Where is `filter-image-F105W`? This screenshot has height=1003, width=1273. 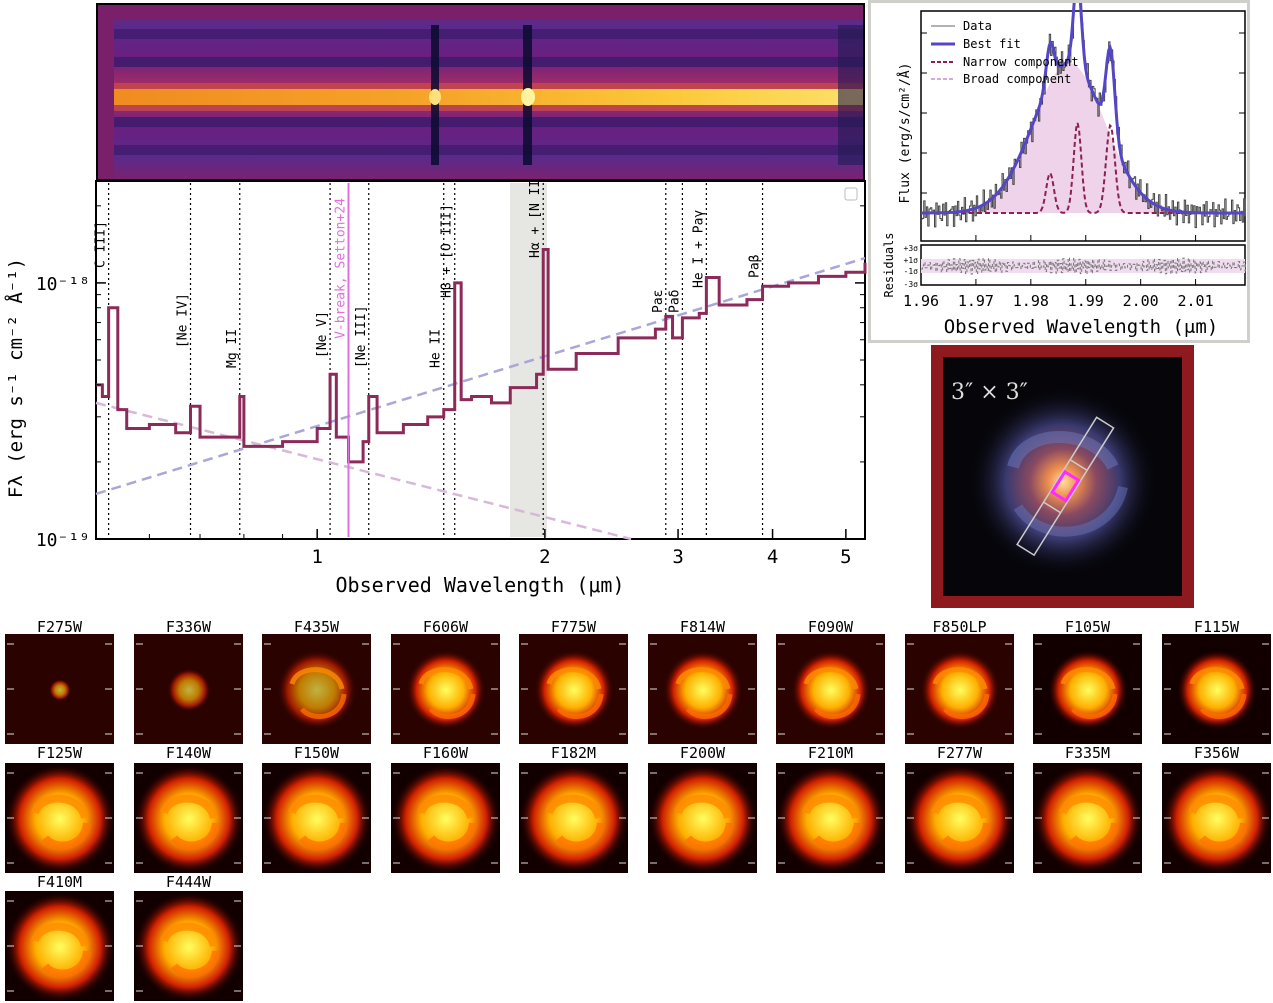 filter-image-F105W is located at coordinates (1087, 689).